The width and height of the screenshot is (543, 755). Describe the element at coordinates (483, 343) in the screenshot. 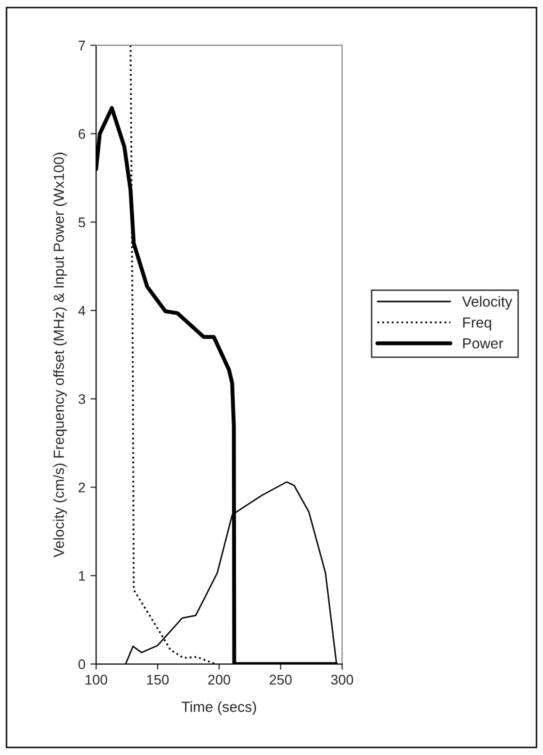

I see `legend-label: Power` at that location.